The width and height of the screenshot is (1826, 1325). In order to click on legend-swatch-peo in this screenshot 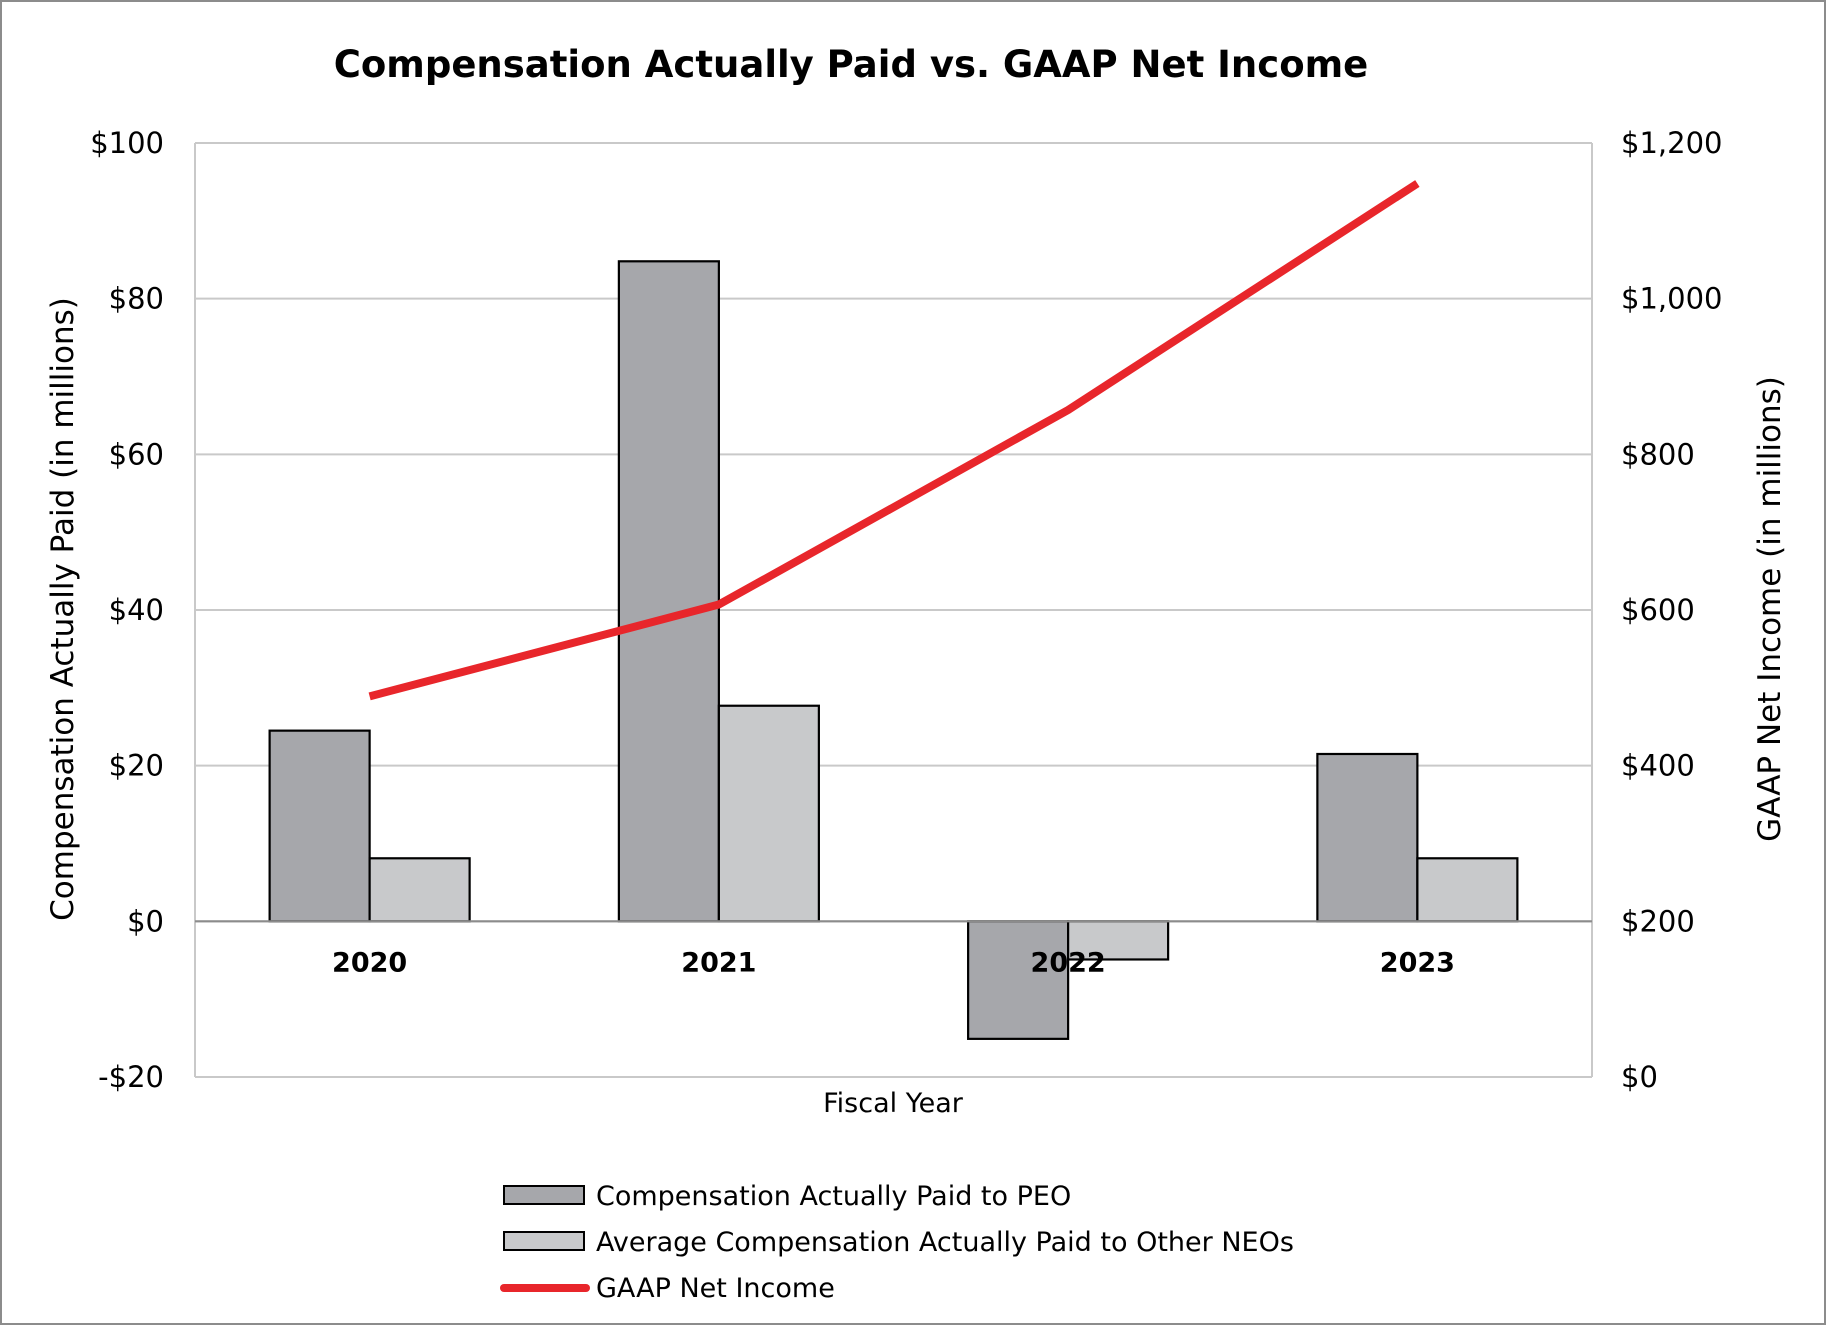, I will do `click(544, 1195)`.